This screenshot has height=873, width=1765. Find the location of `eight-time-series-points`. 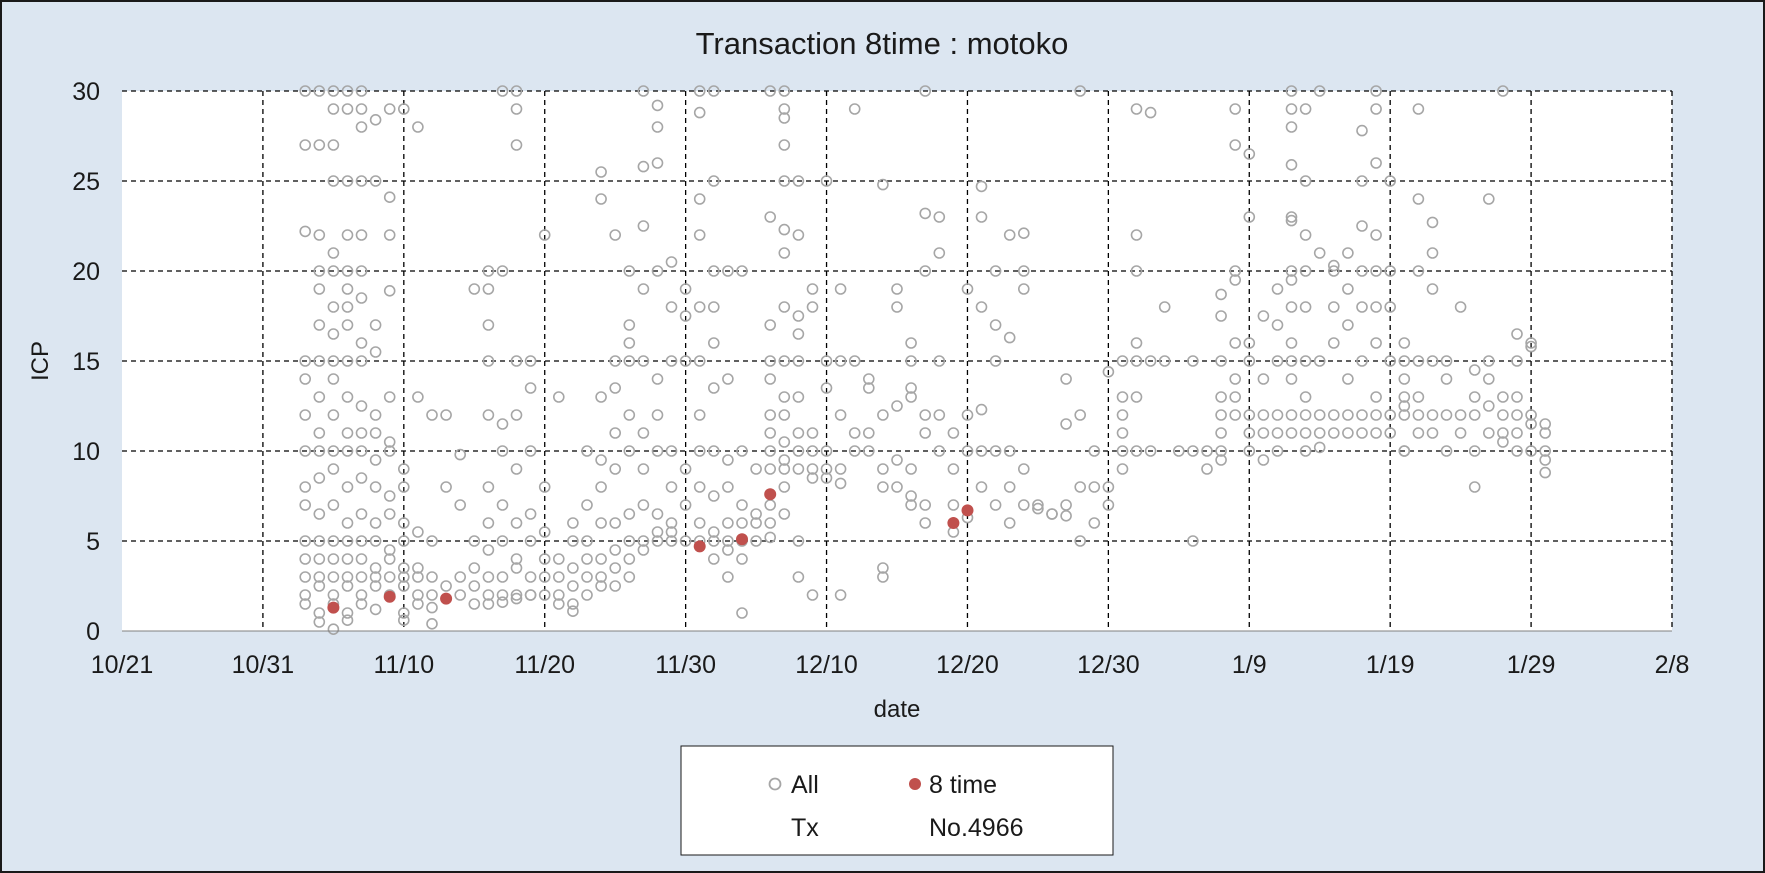

eight-time-series-points is located at coordinates (650, 551).